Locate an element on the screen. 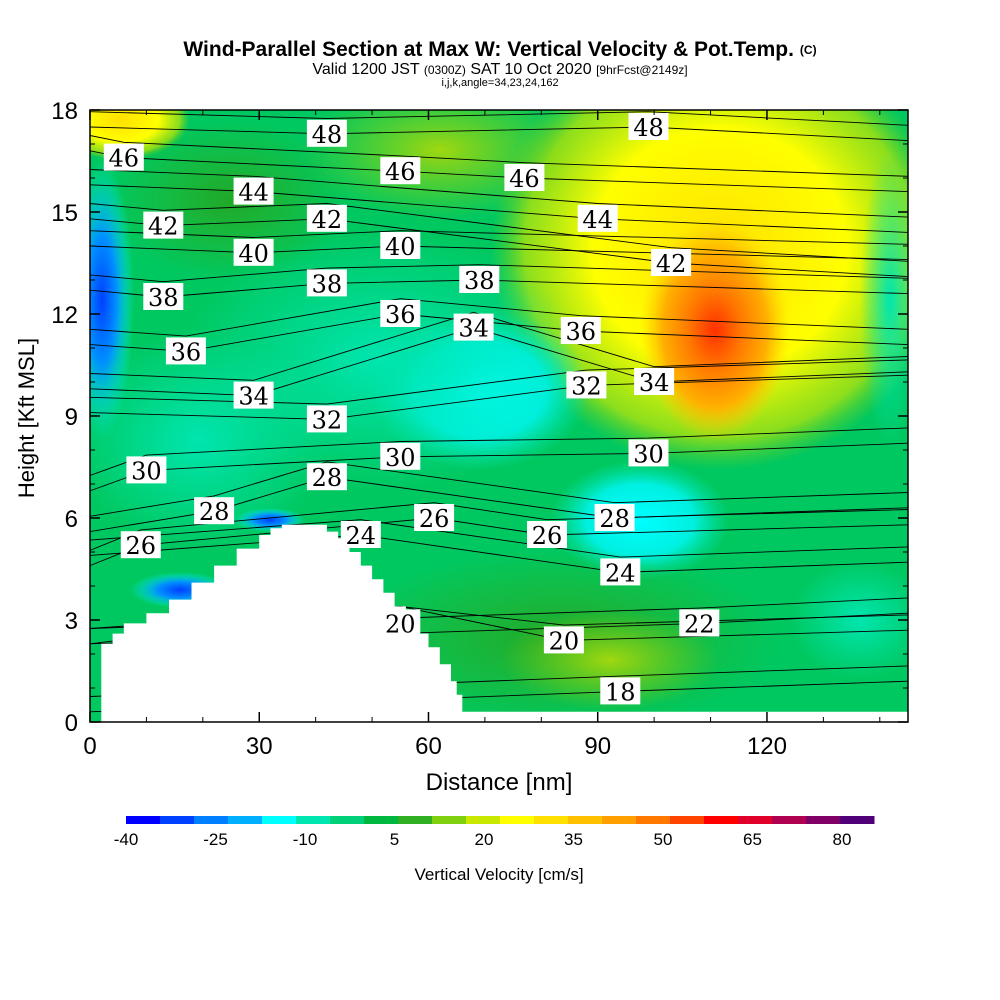 Image resolution: width=1000 pixels, height=1000 pixels. contour-label: 42 is located at coordinates (671, 263).